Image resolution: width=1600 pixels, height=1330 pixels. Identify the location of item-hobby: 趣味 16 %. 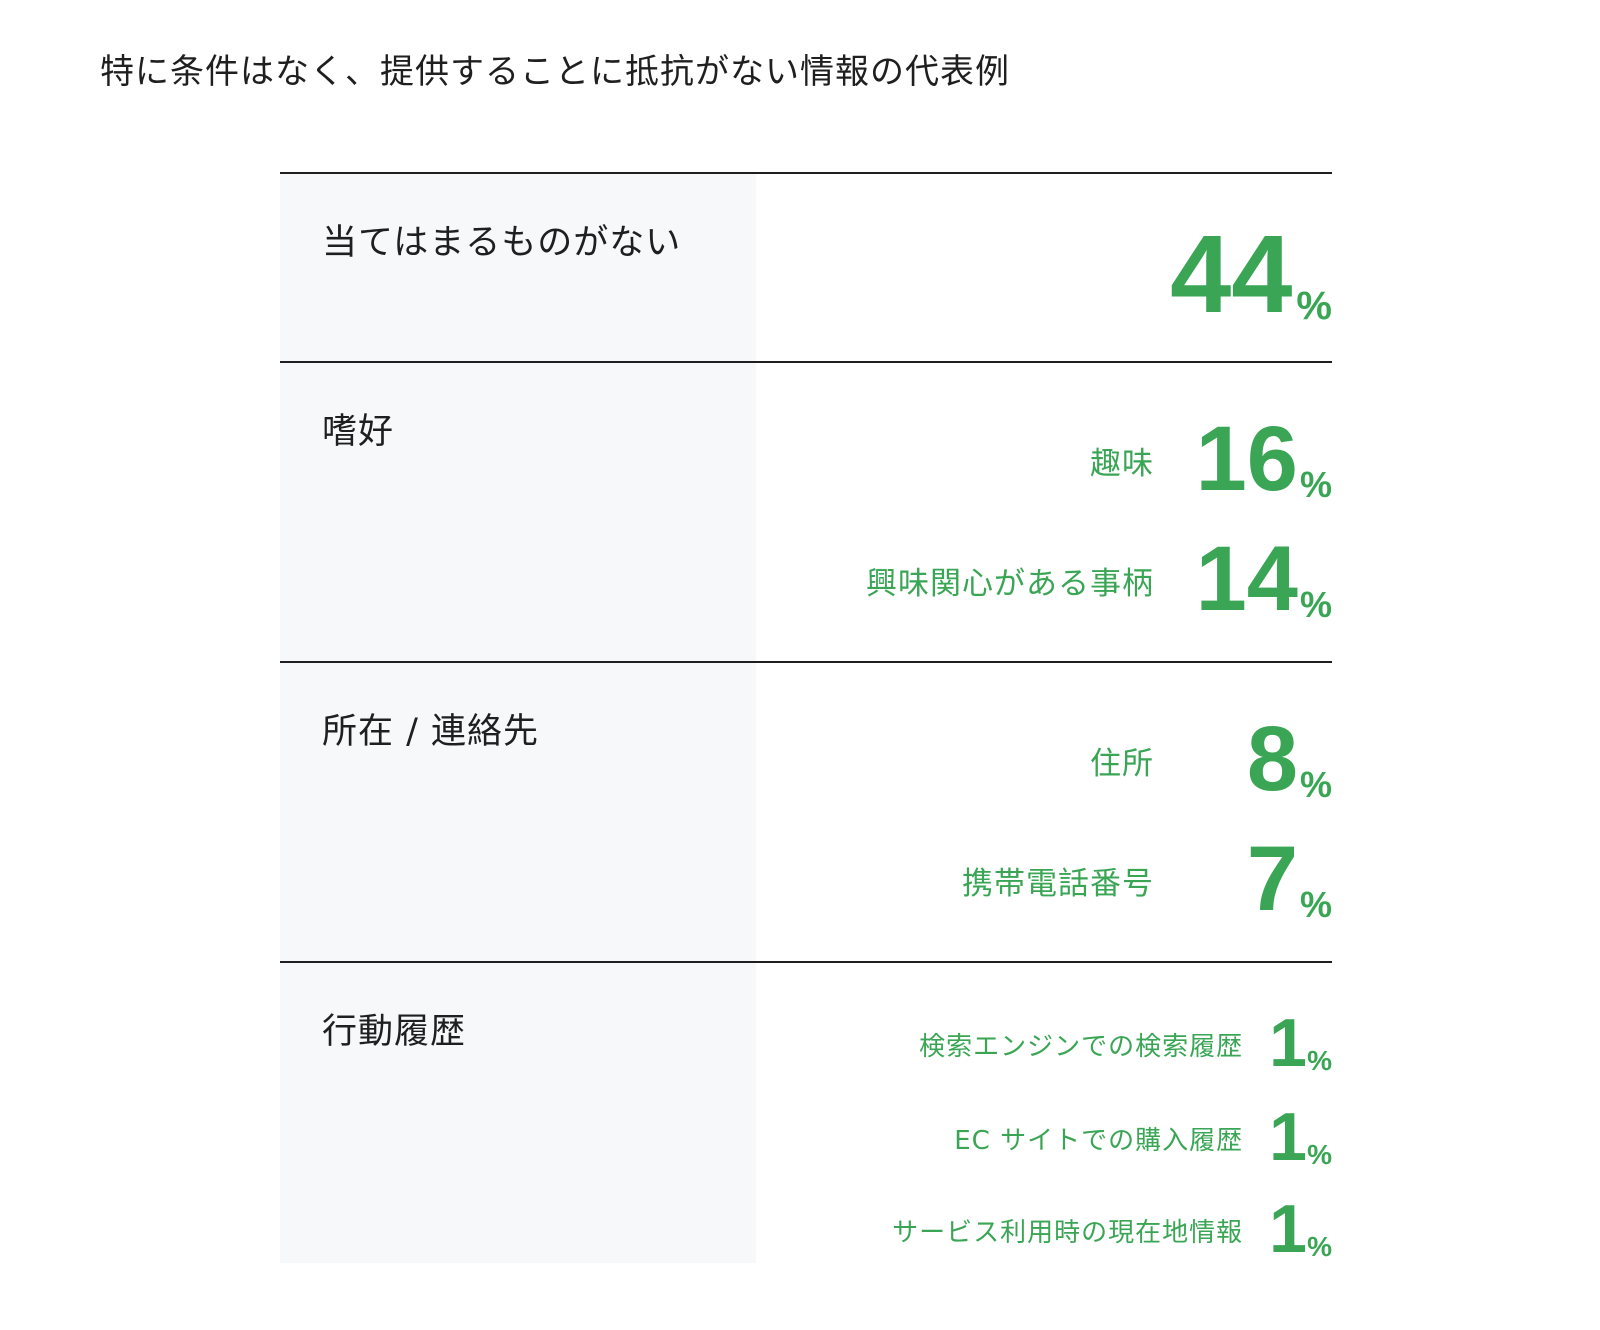
(1211, 459).